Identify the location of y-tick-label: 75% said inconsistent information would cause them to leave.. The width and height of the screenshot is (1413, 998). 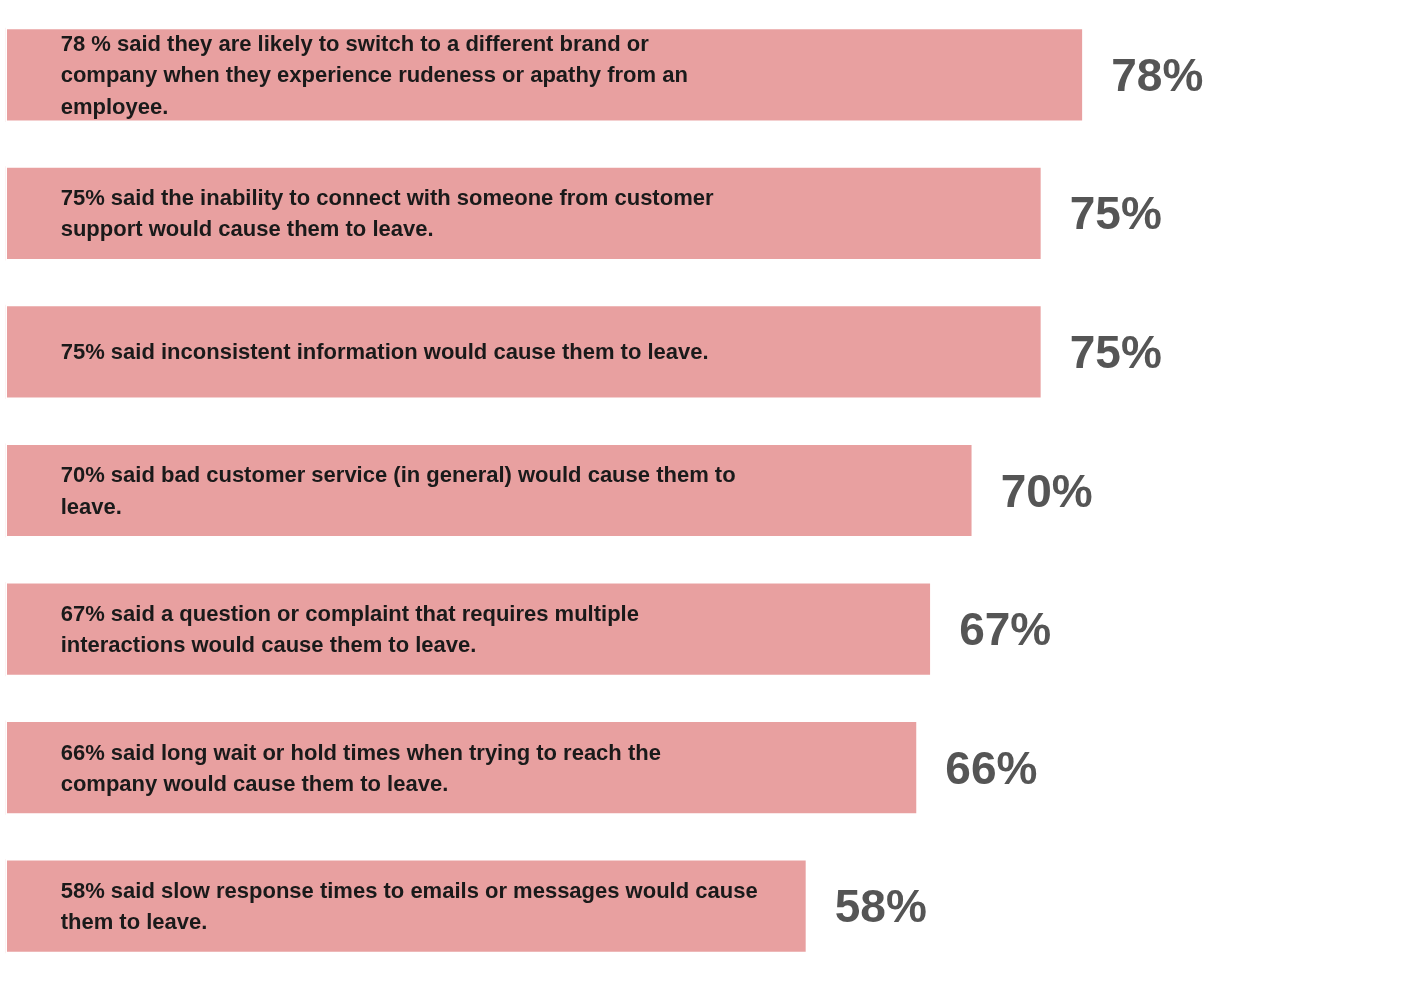
(384, 352).